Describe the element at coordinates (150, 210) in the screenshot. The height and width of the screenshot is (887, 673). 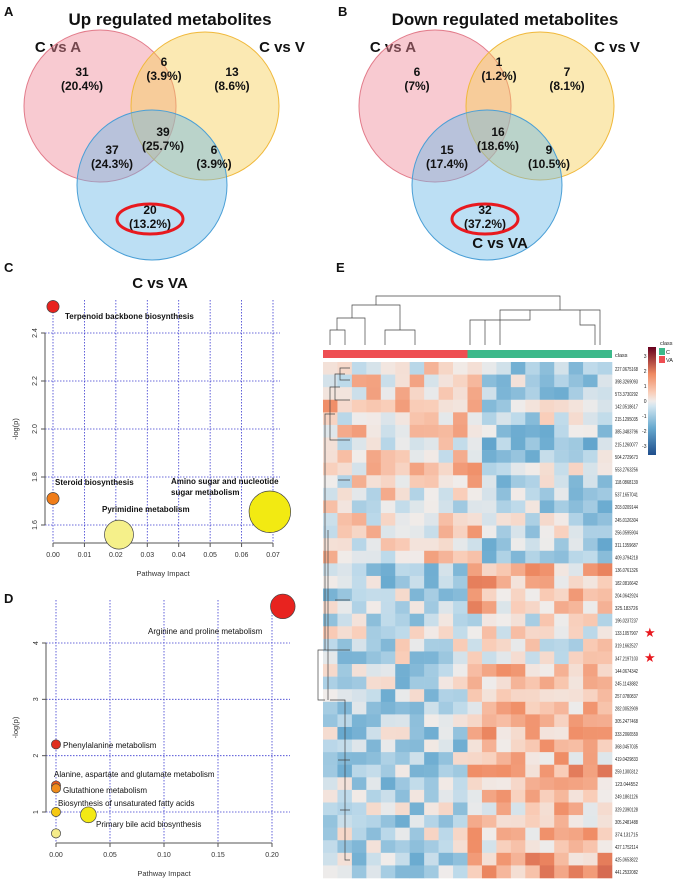
I see `region-count: 20` at that location.